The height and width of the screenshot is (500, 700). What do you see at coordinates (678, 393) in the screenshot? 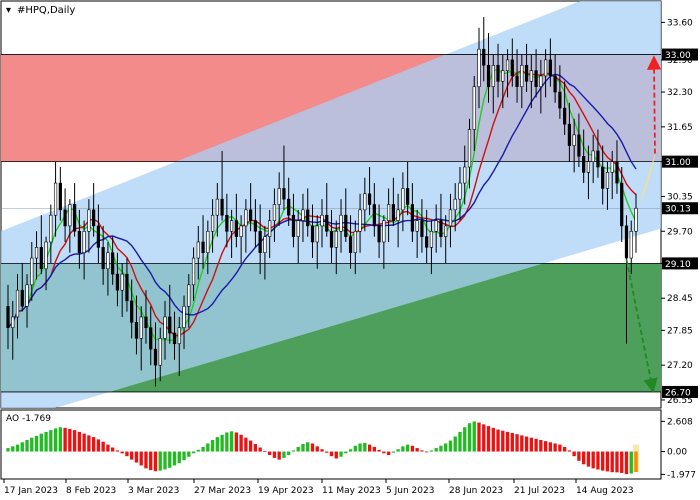
I see `price-tag-label: 26.70` at bounding box center [678, 393].